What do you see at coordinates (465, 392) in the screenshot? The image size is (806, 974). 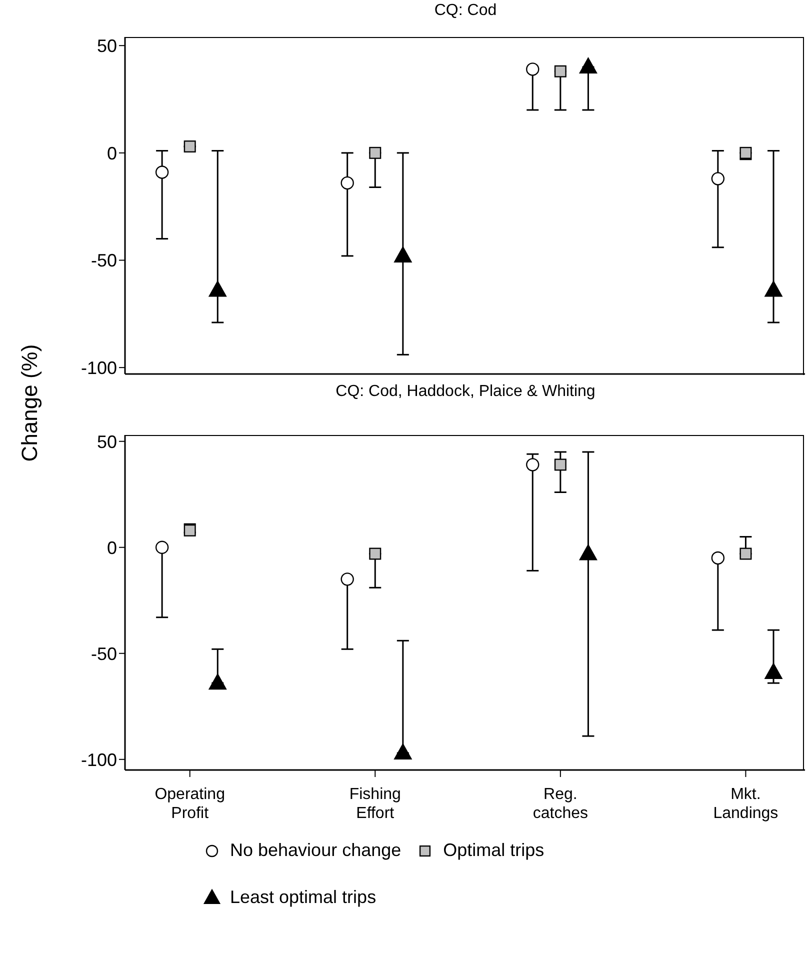 I see `chart-title: CQ: Cod, Haddock, Plaice & Whiting` at bounding box center [465, 392].